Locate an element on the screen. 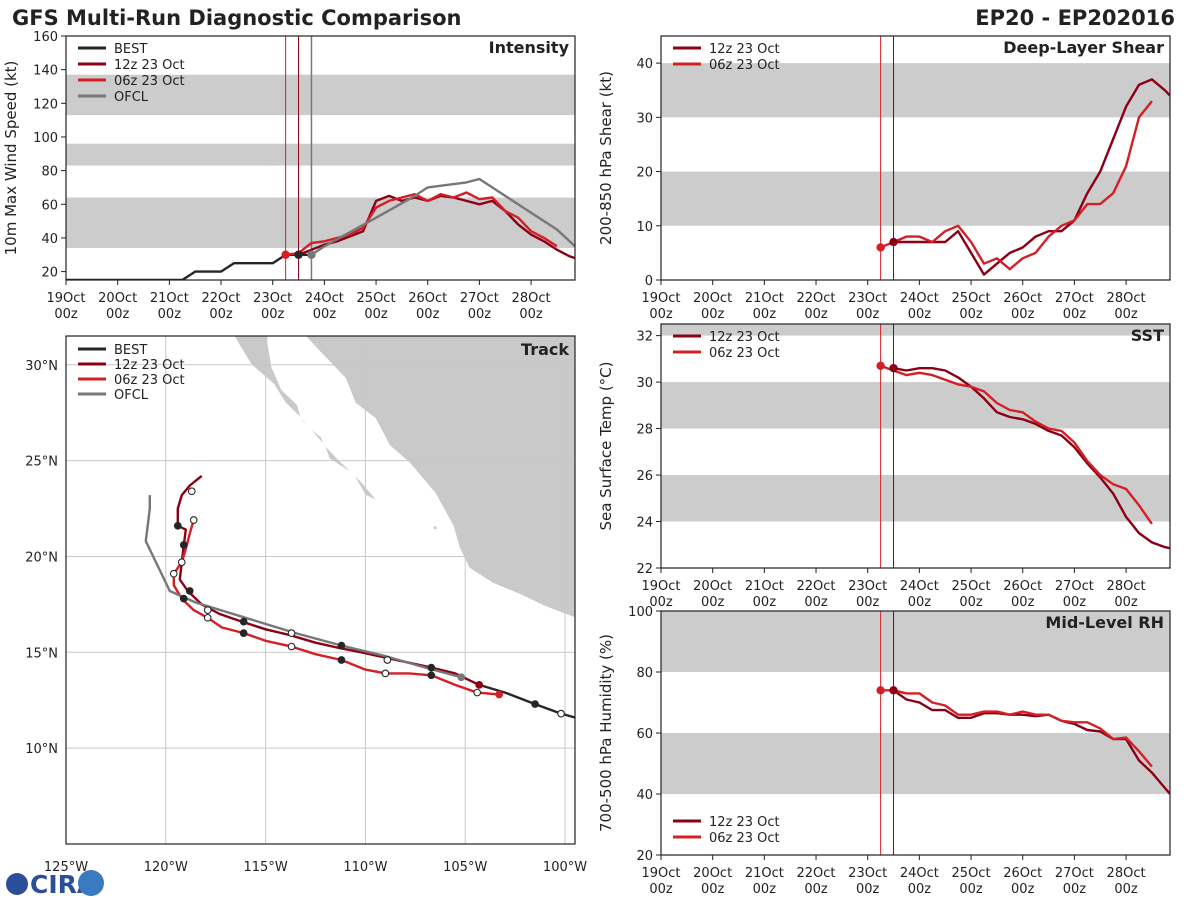 This screenshot has width=1200, height=900. plot-frame is located at coordinates (915, 158).